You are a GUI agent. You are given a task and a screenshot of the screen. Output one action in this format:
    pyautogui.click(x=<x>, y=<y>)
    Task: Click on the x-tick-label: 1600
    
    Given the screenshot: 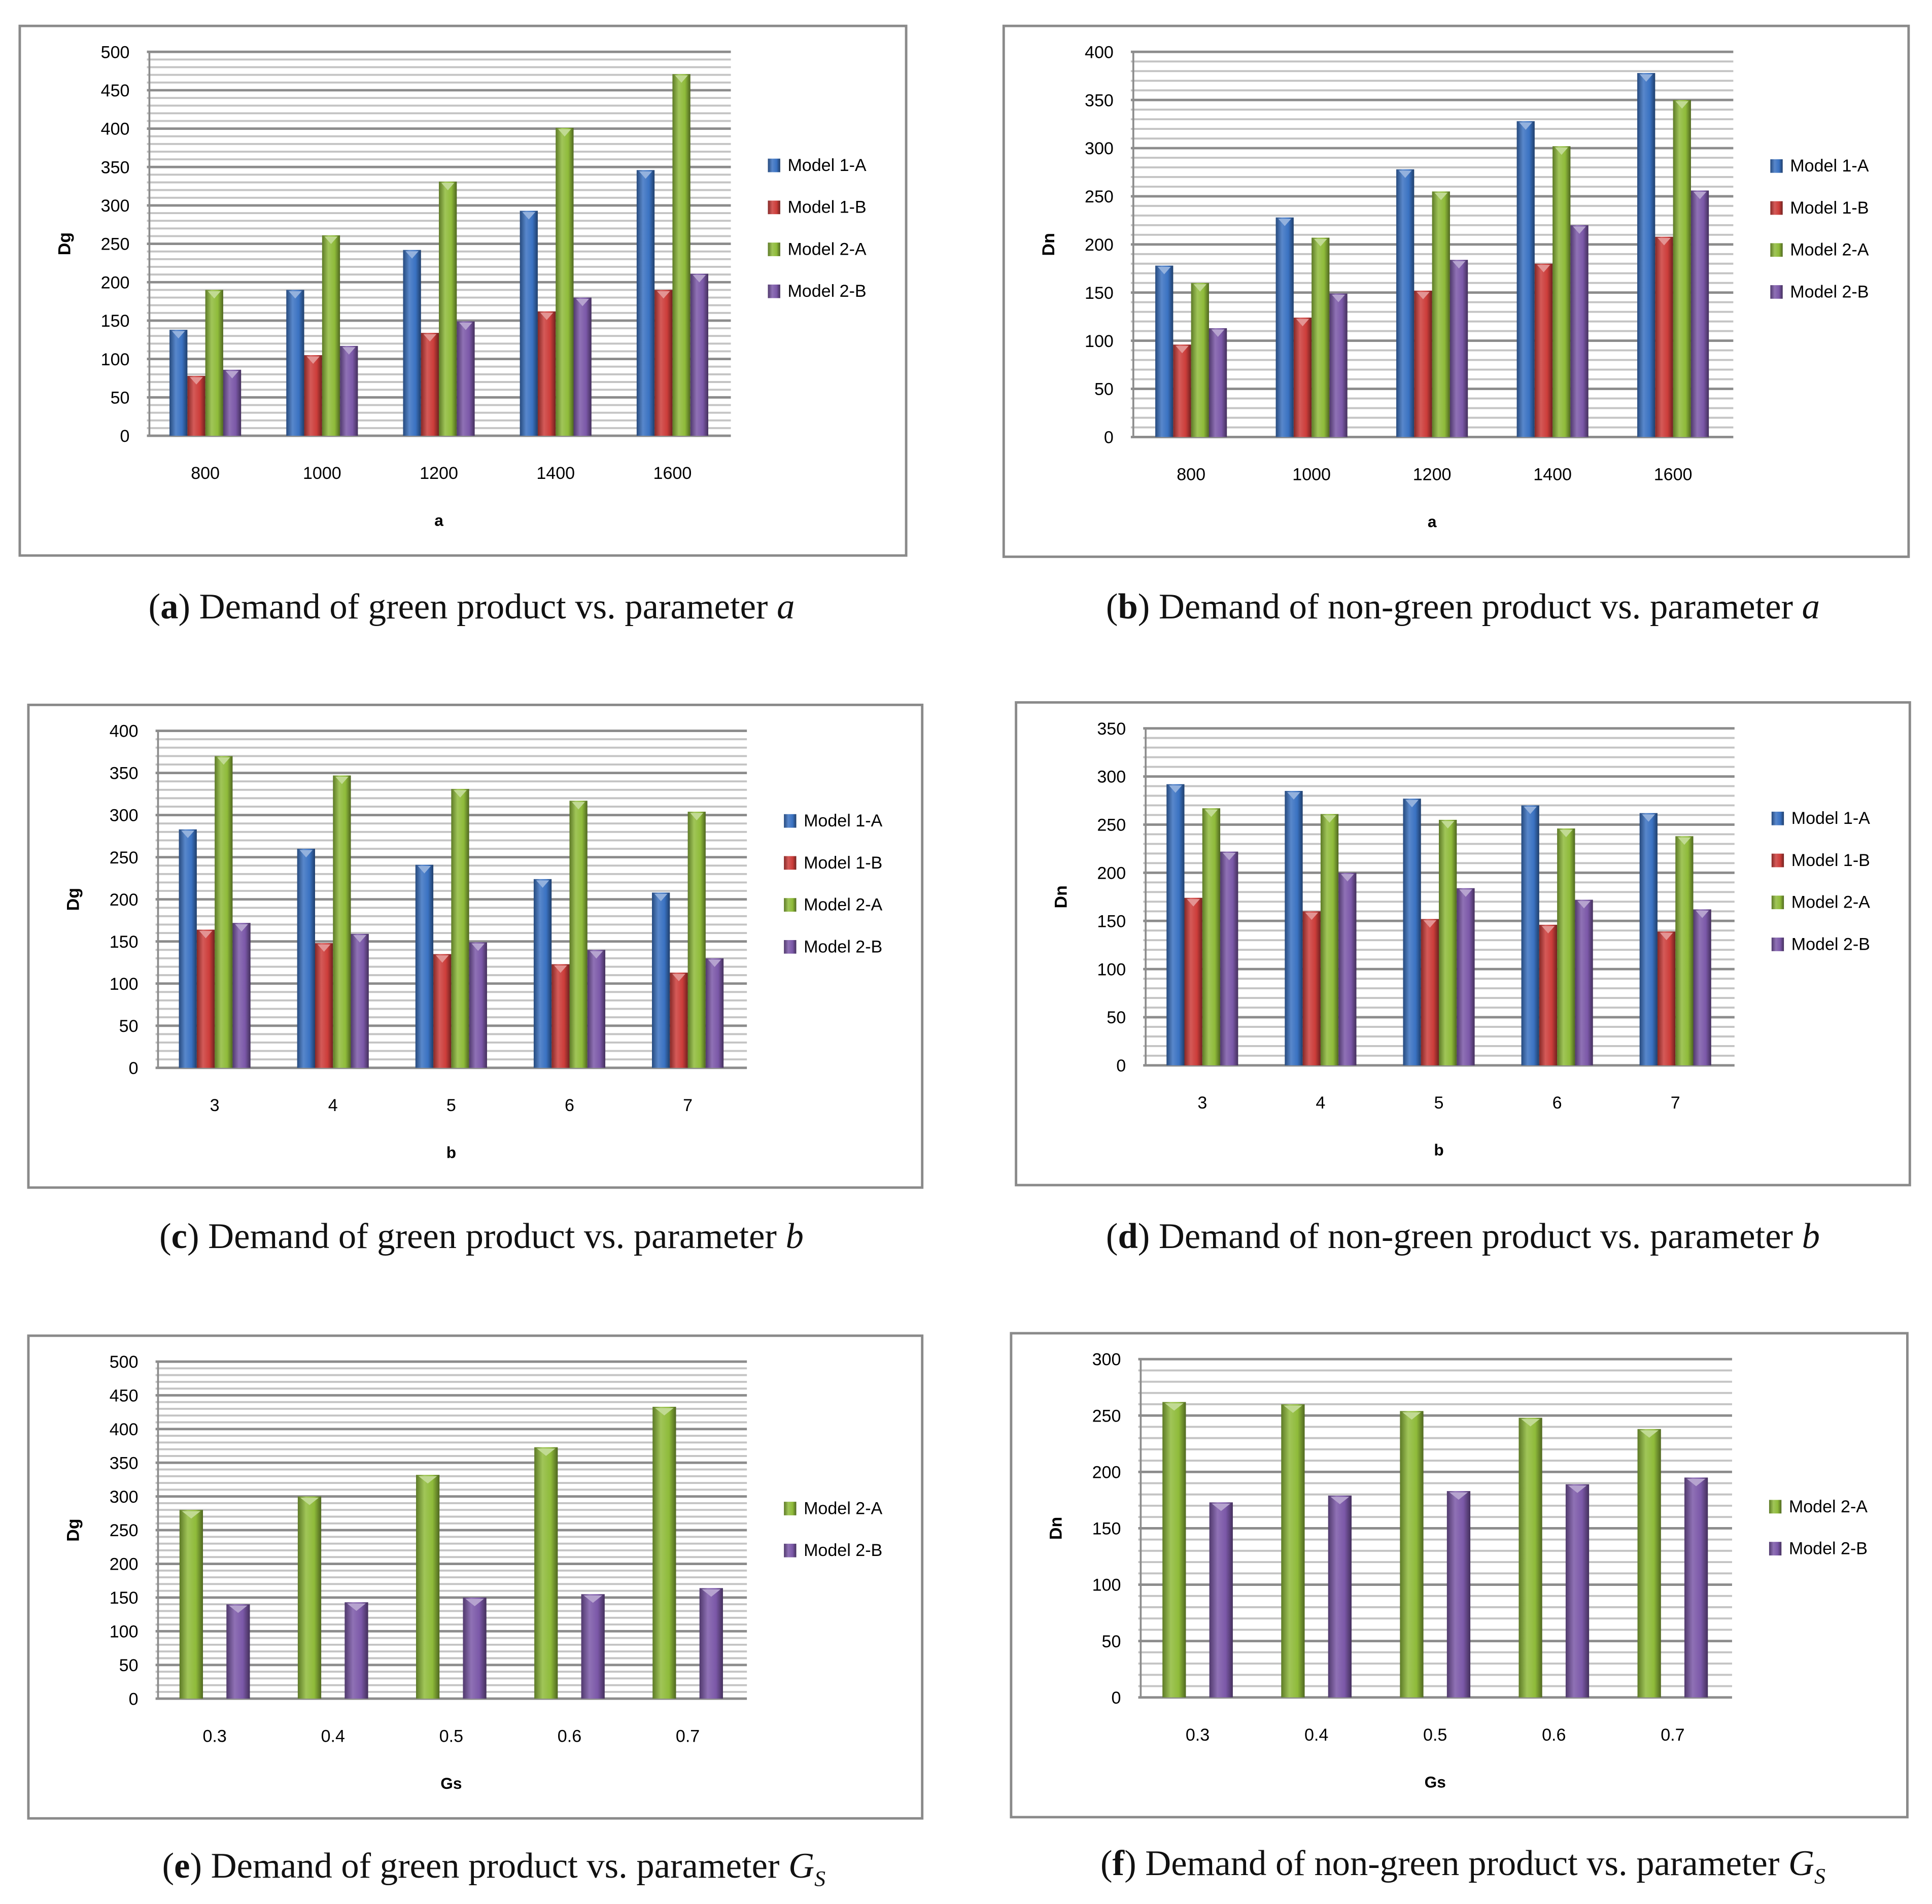 What is the action you would take?
    pyautogui.click(x=1673, y=475)
    